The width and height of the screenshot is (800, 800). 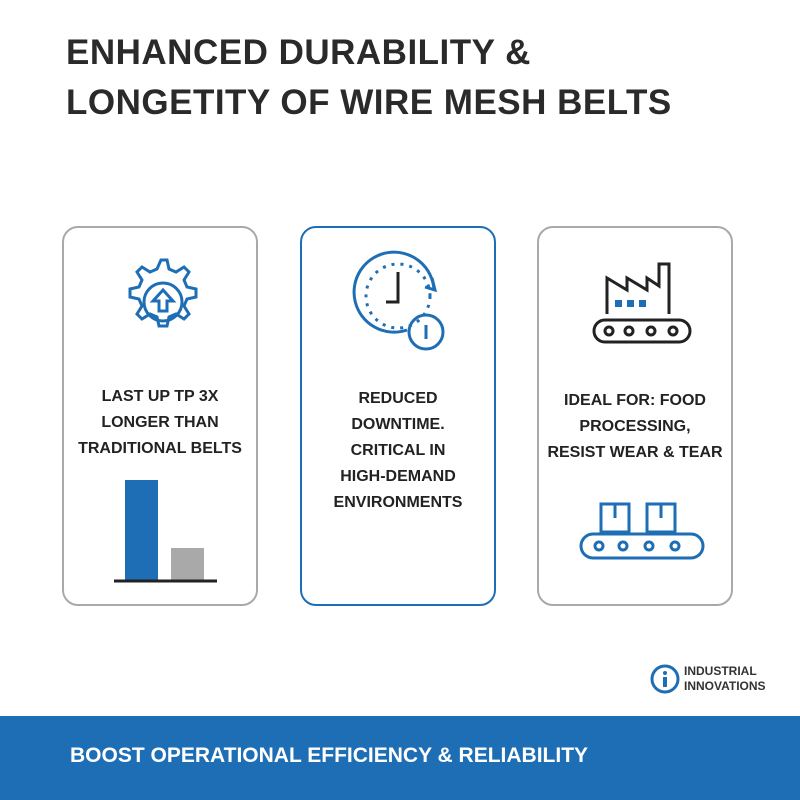 I want to click on text-line: HIGH-DEMAND, so click(x=398, y=476).